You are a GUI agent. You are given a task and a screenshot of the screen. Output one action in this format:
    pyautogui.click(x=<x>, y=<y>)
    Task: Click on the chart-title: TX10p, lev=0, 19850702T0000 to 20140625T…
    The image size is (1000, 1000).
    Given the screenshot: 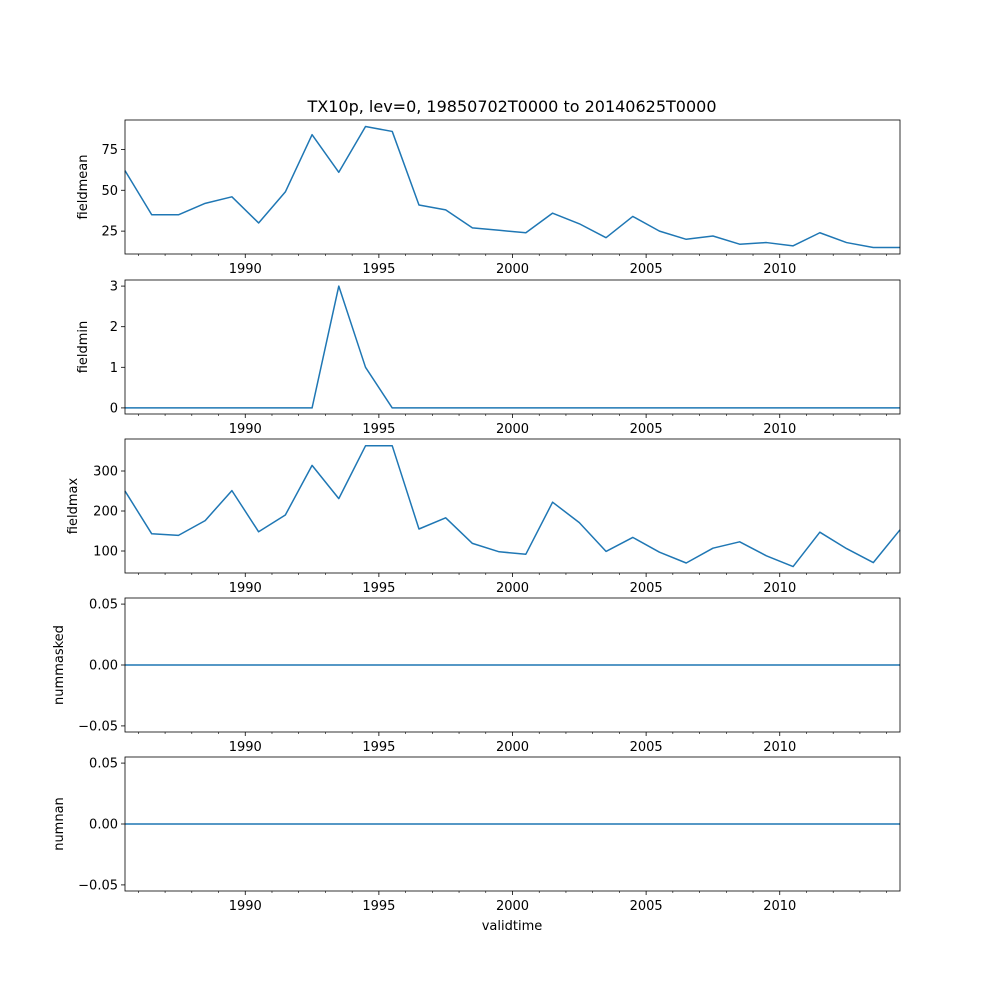 What is the action you would take?
    pyautogui.click(x=511, y=106)
    